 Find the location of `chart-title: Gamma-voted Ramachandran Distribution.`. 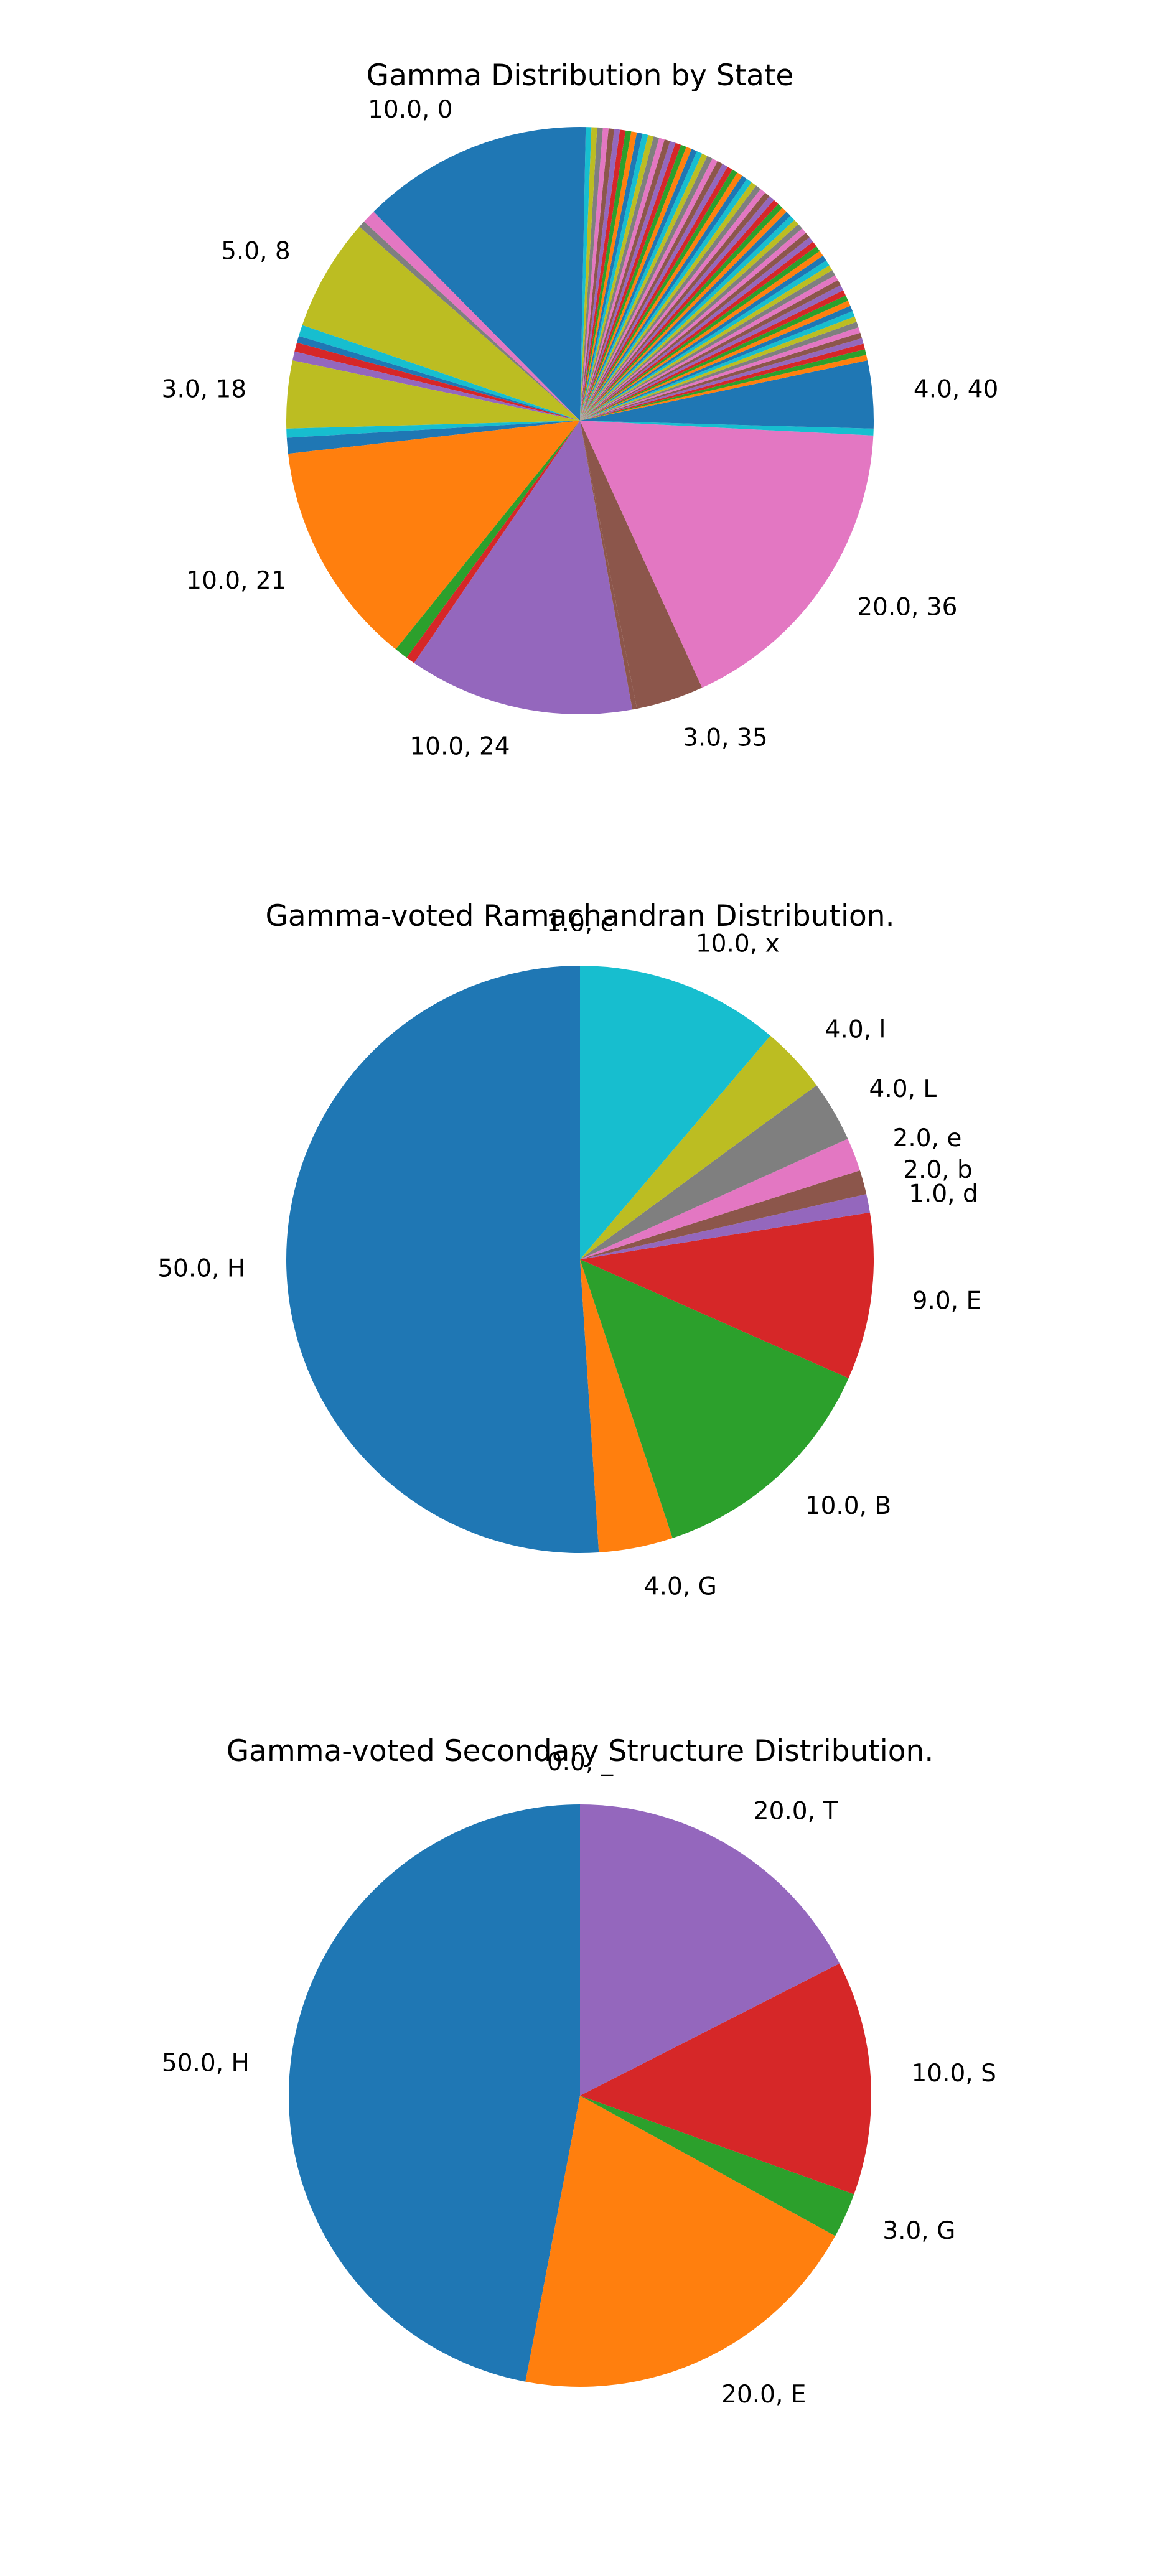

chart-title: Gamma-voted Ramachandran Distribution. is located at coordinates (579, 916).